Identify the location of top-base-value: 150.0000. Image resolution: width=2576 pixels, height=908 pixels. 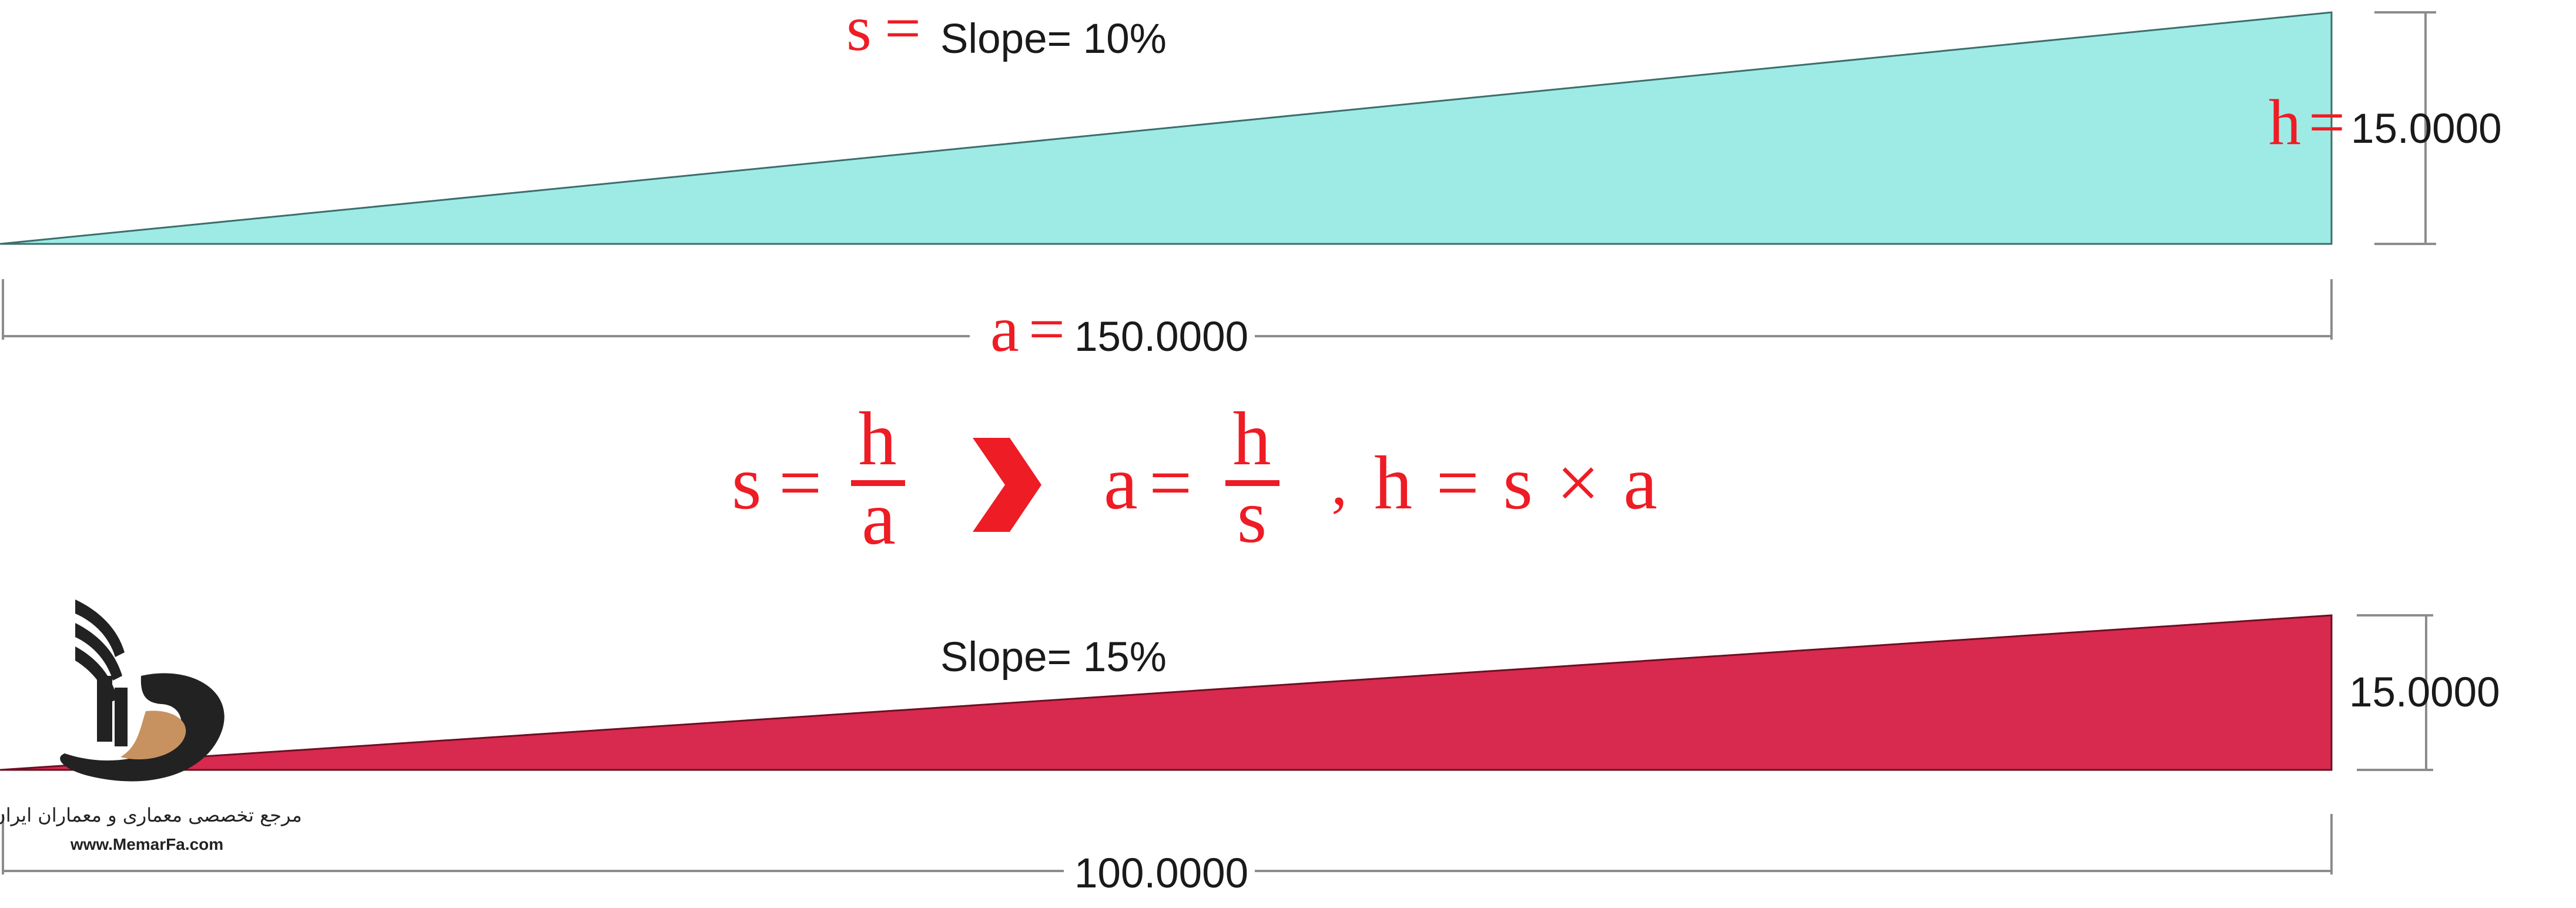
(1161, 337).